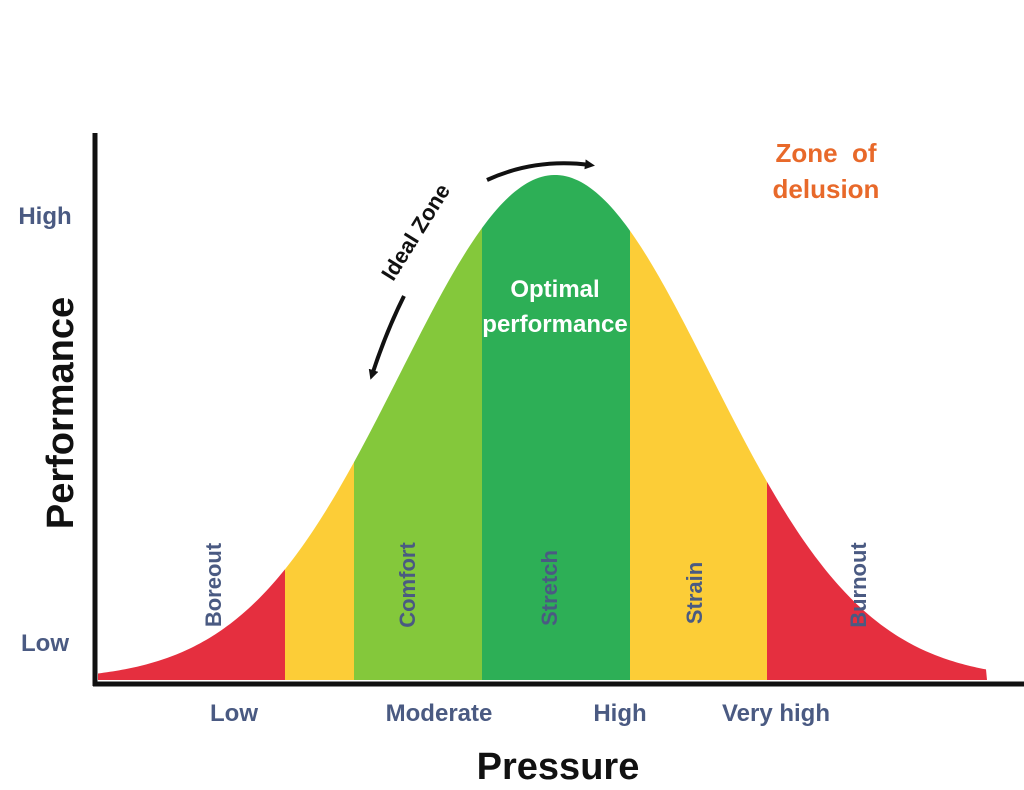 This screenshot has width=1024, height=790. What do you see at coordinates (858, 585) in the screenshot?
I see `zone-label-burnout: Burnout` at bounding box center [858, 585].